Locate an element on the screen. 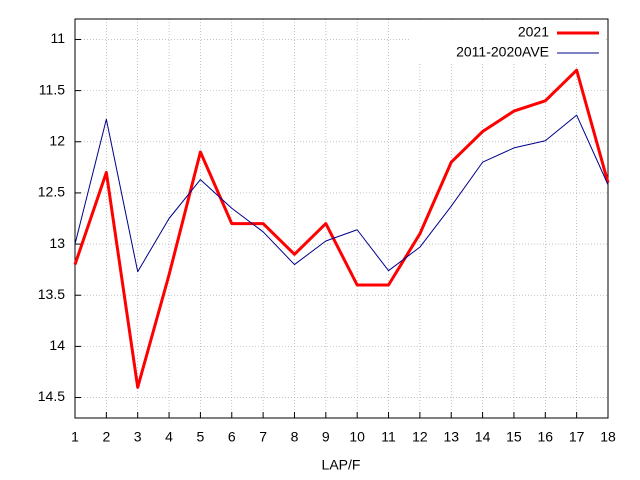 This screenshot has width=640, height=480. x-tick-label: 11 is located at coordinates (388, 437).